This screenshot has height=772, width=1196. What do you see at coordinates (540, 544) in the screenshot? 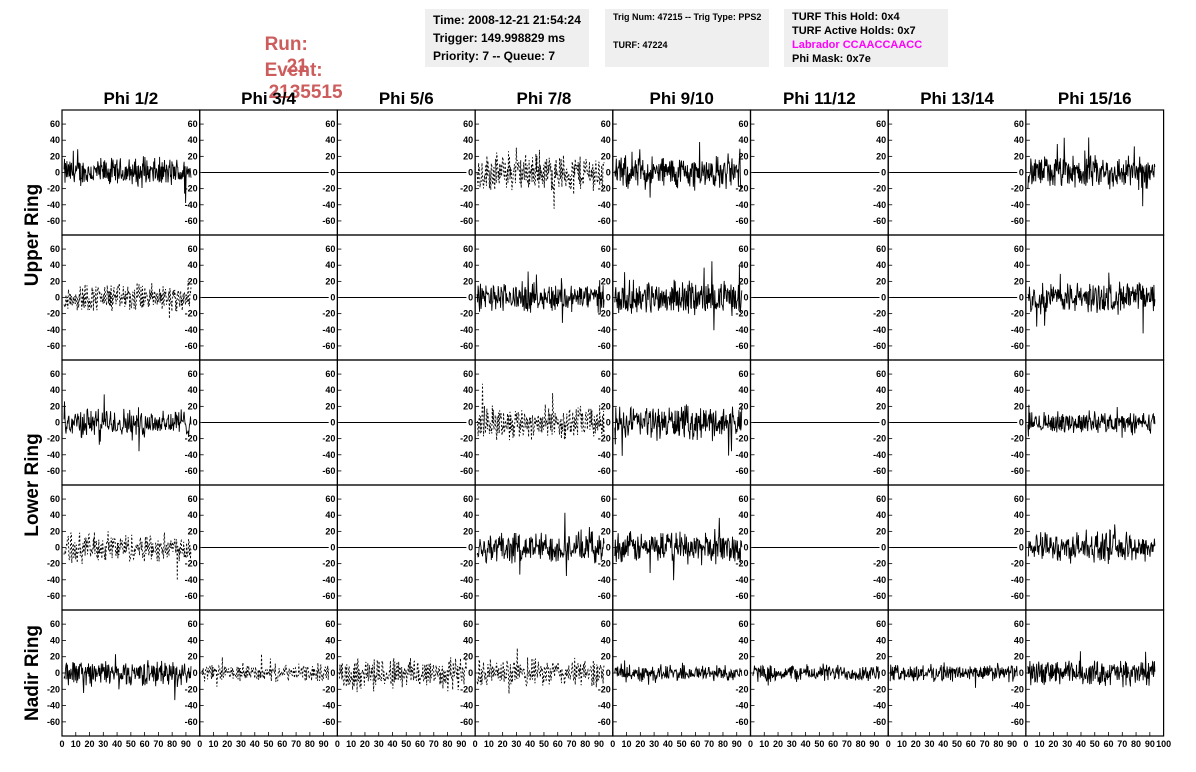
I see `waveform-trace-r4-c4` at bounding box center [540, 544].